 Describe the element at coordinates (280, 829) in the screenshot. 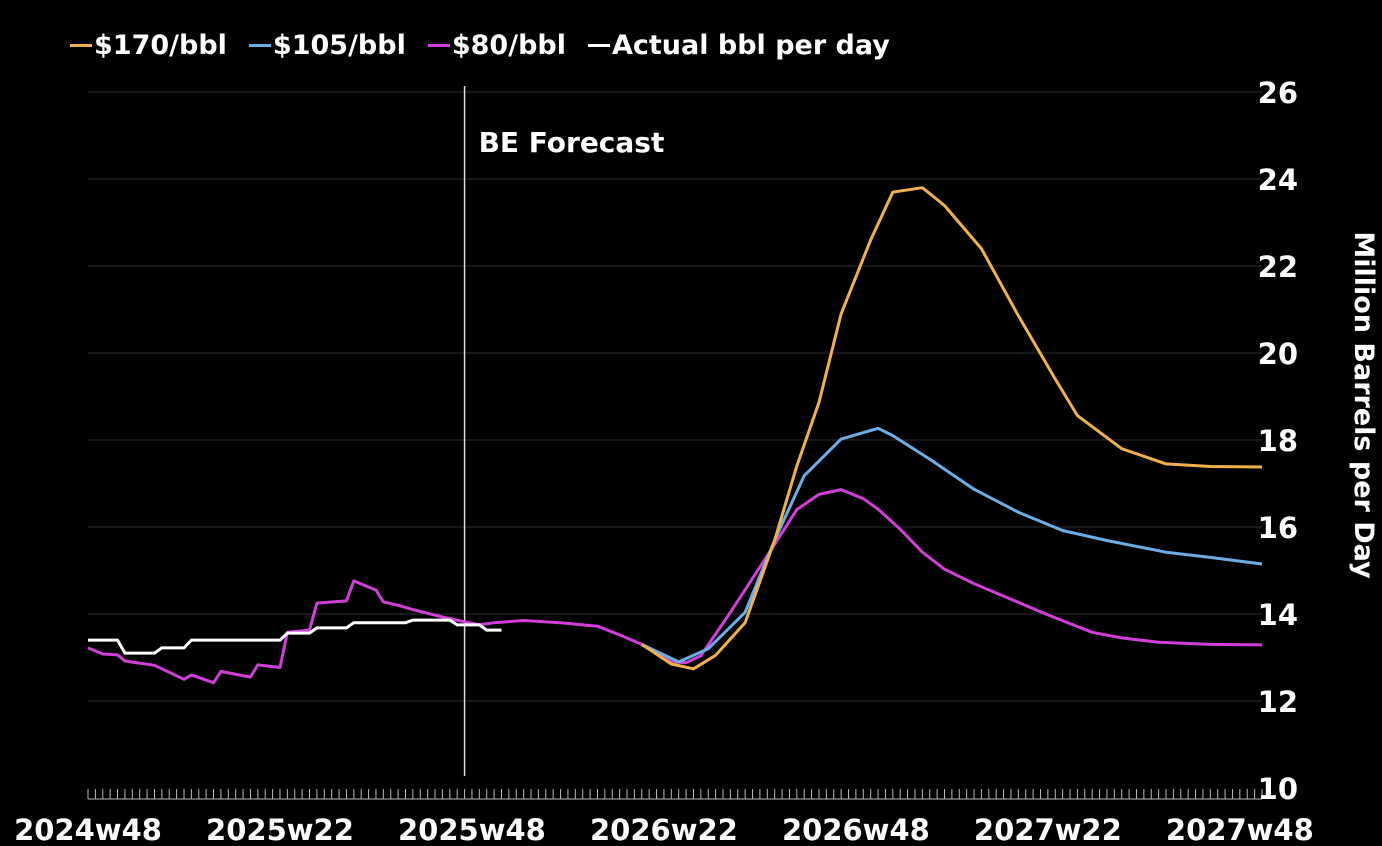

I see `x-tick-label: 2025w22` at that location.